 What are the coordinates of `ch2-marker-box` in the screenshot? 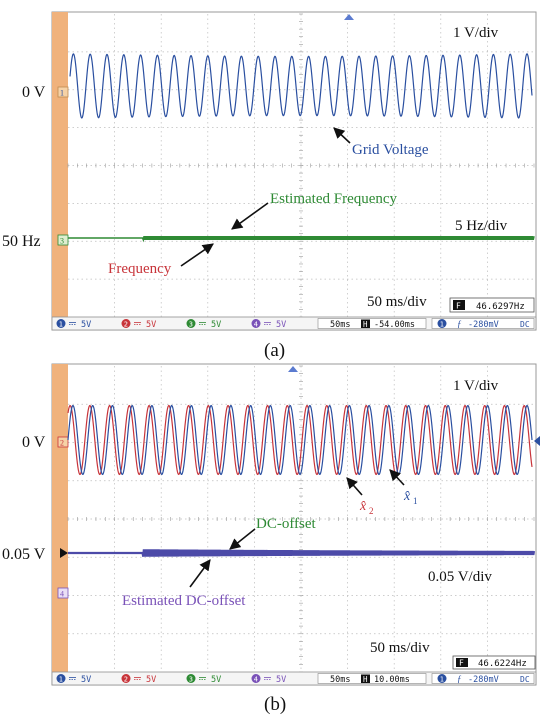 It's located at (63, 442).